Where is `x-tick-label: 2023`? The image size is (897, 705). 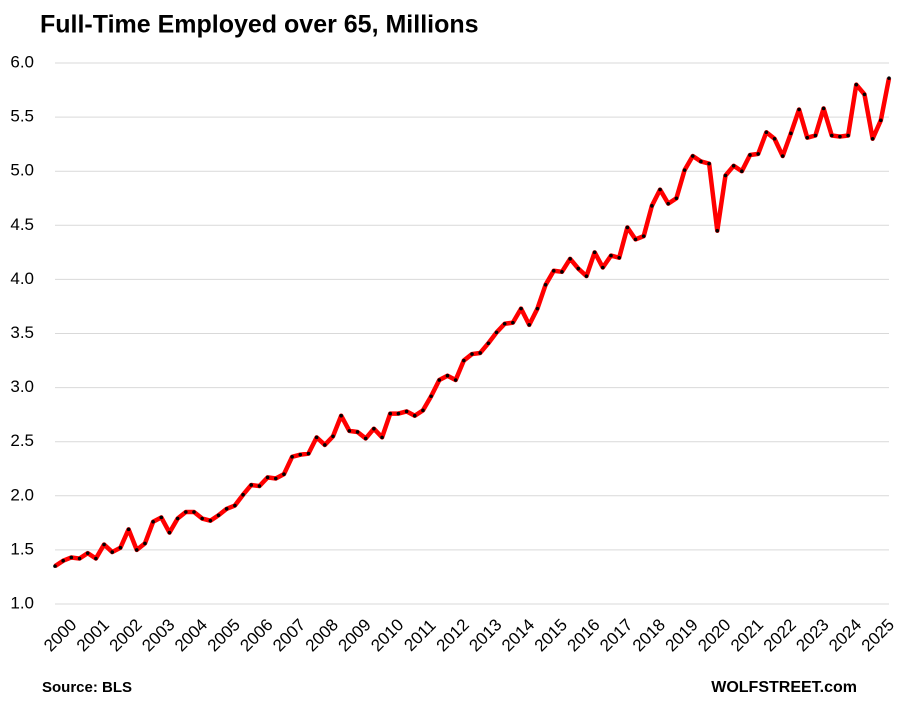 x-tick-label: 2023 is located at coordinates (812, 635).